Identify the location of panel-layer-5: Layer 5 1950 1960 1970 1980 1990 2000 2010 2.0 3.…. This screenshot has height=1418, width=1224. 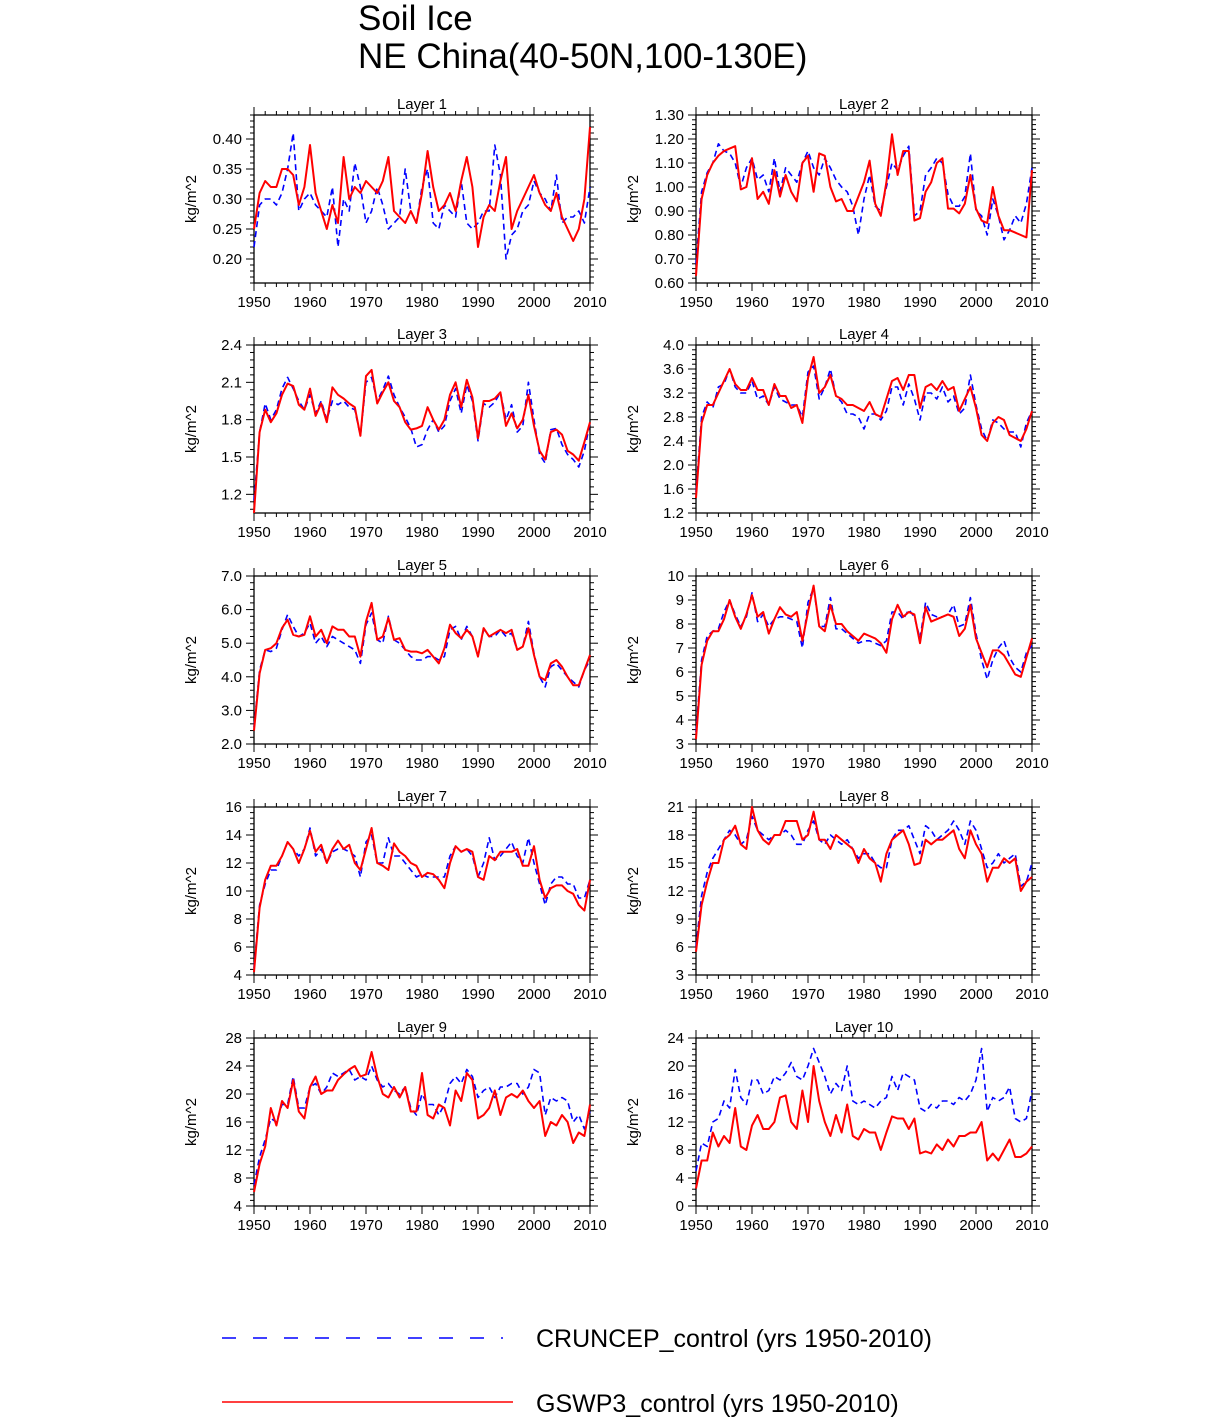
(395, 664).